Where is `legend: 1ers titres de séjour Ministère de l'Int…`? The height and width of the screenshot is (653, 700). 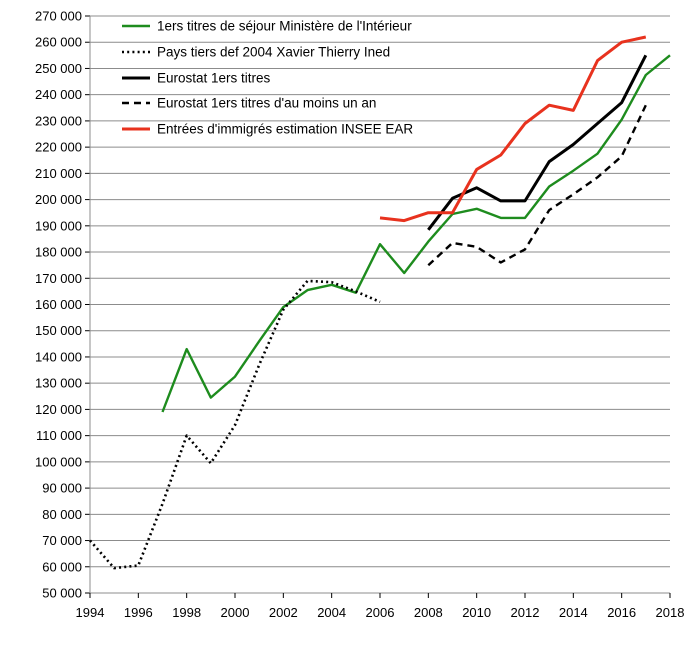
legend: 1ers titres de séjour Ministère de l'Int… is located at coordinates (267, 78).